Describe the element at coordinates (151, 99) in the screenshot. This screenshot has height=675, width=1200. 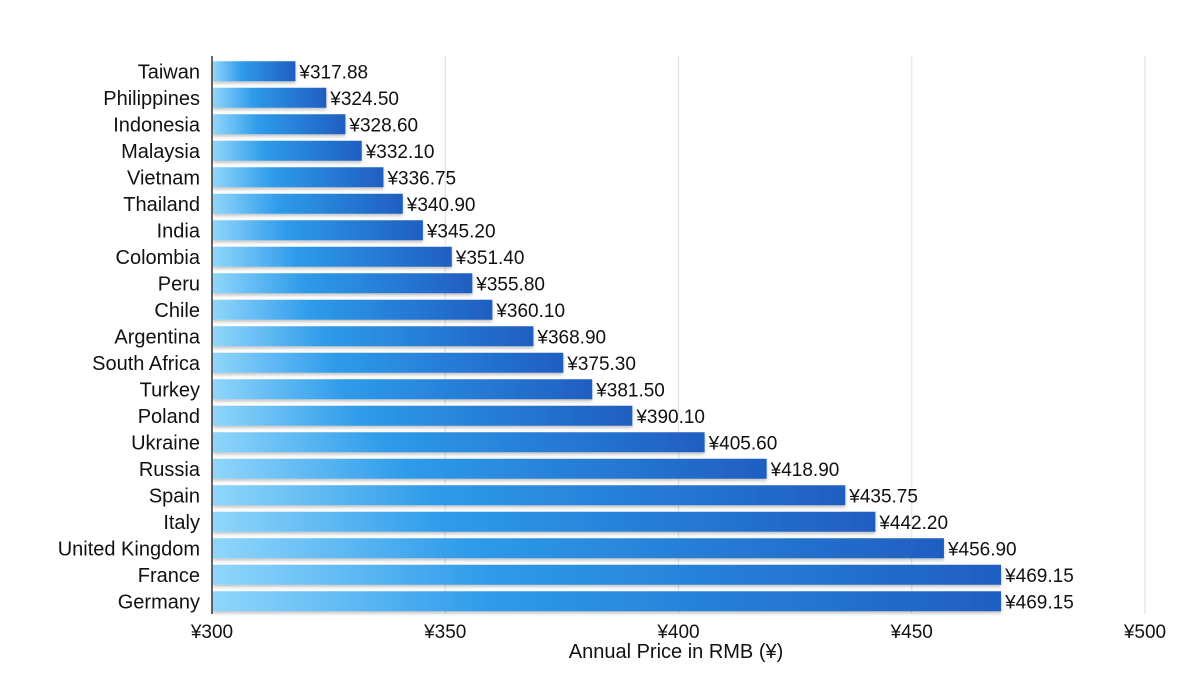
I see `category-label: Philippines` at that location.